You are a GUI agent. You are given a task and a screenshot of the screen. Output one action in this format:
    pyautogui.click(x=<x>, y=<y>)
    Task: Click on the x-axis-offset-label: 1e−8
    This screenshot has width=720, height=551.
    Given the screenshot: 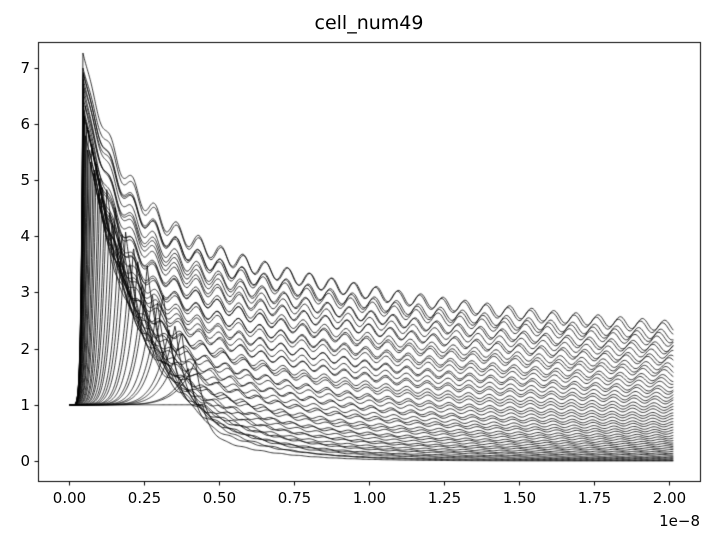 What is the action you would take?
    pyautogui.click(x=679, y=521)
    